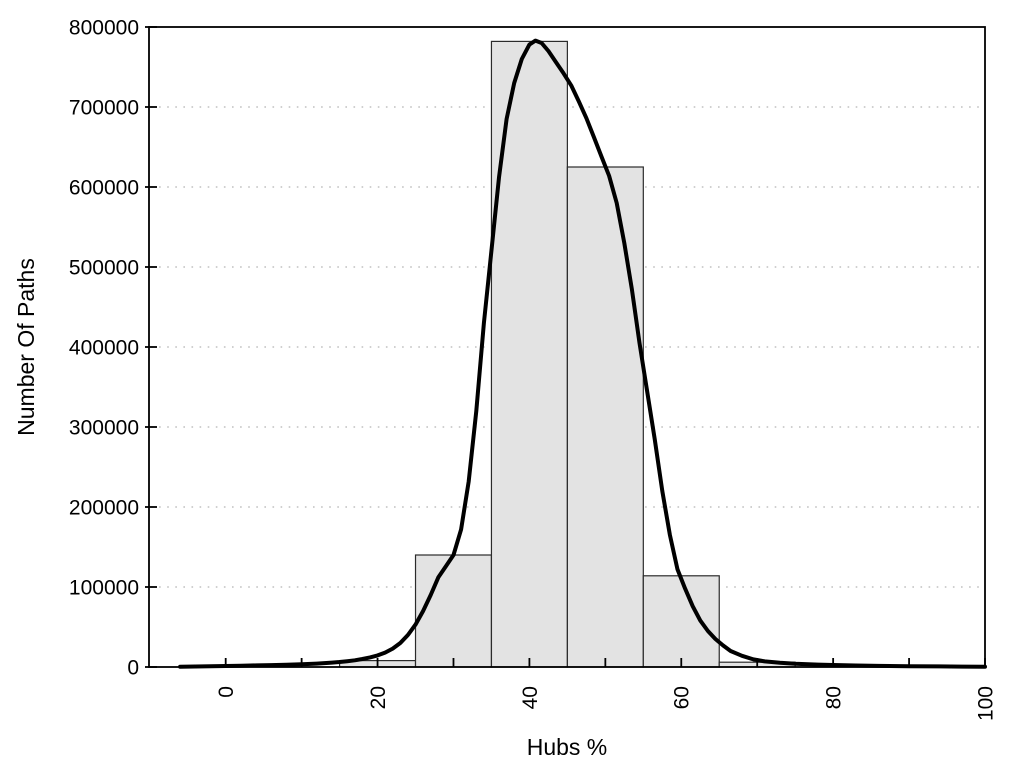 The image size is (1024, 768). I want to click on y-axis-title: Number Of Paths, so click(26, 347).